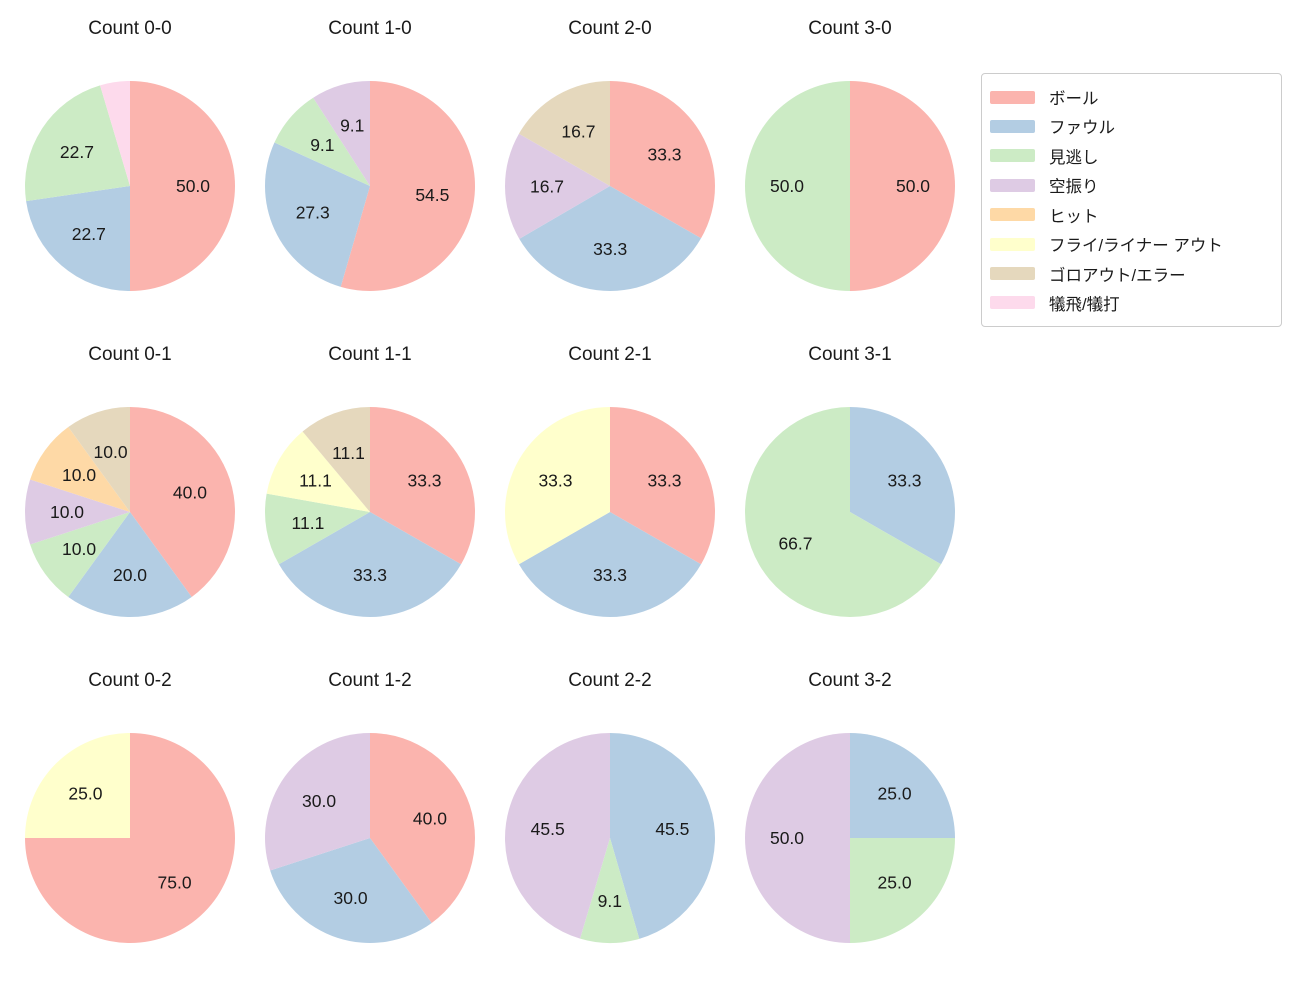  I want to click on pie-chart-count-3-0: 50.0 50.0, so click(850, 186).